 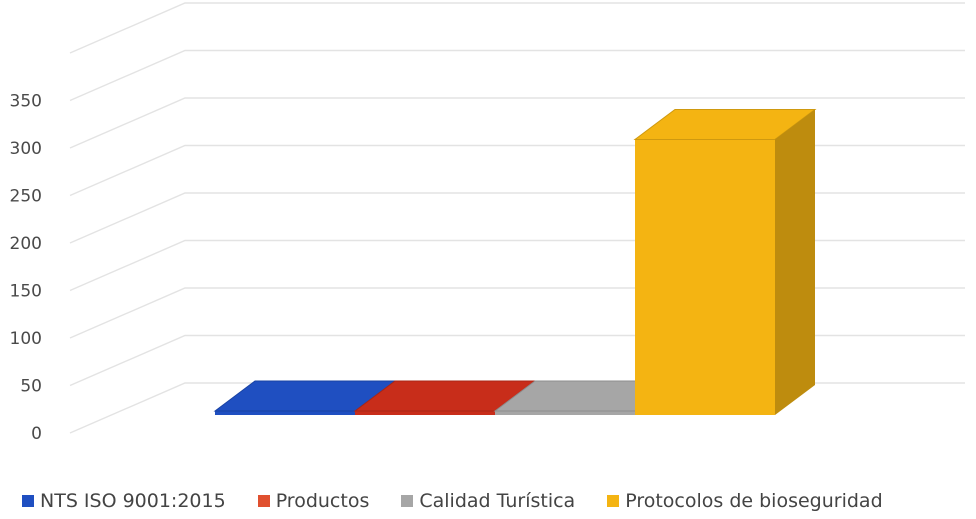 I want to click on y-axis: 0 50 100 150 200 250 300 350, so click(x=26, y=268).